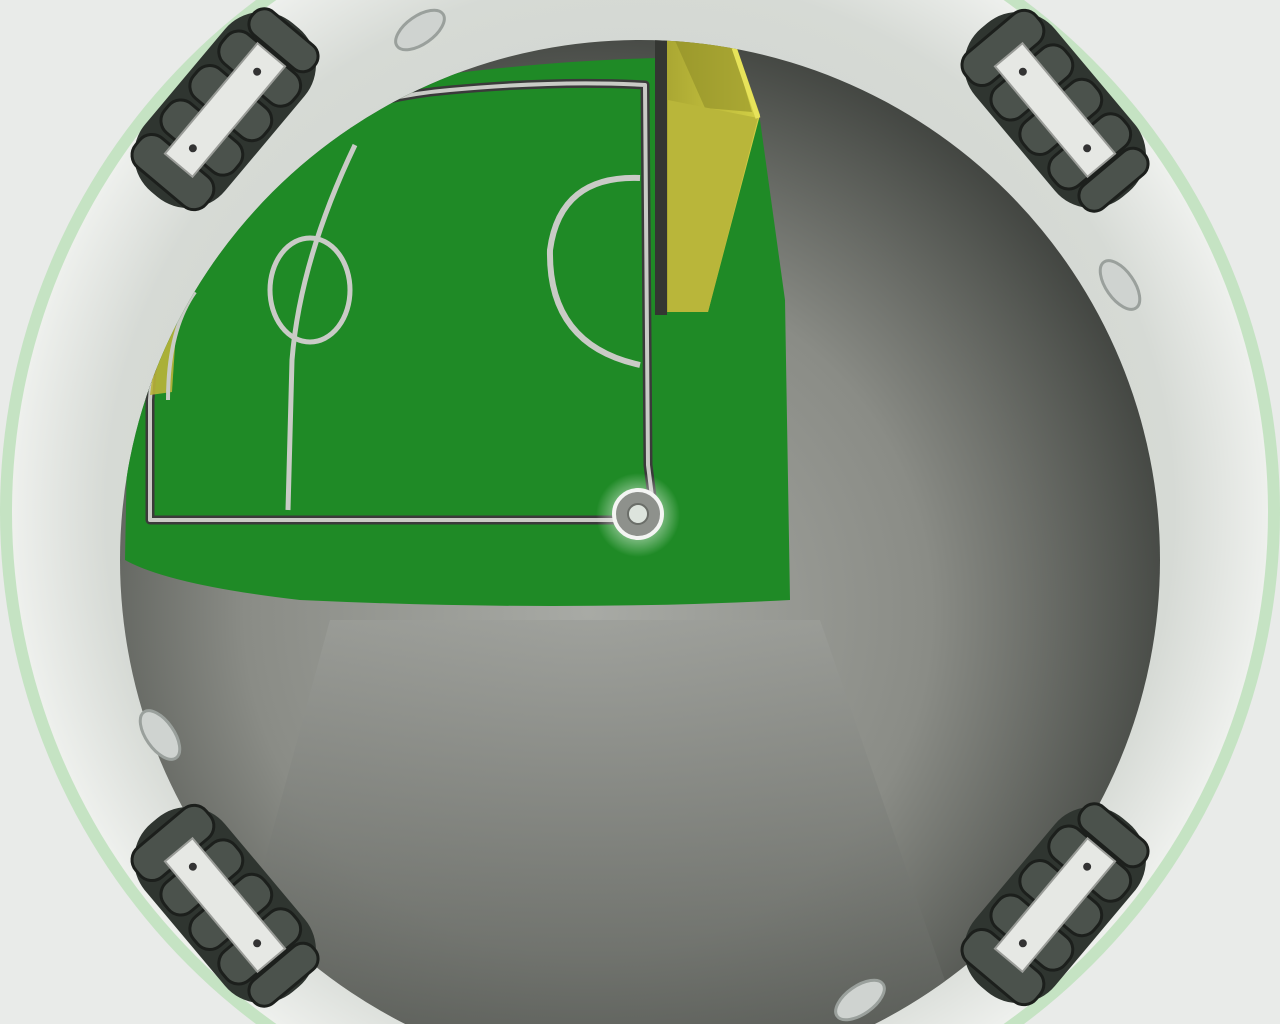  Describe the element at coordinates (1055, 904) in the screenshot. I see `omni-wheel-bottom-right` at that location.